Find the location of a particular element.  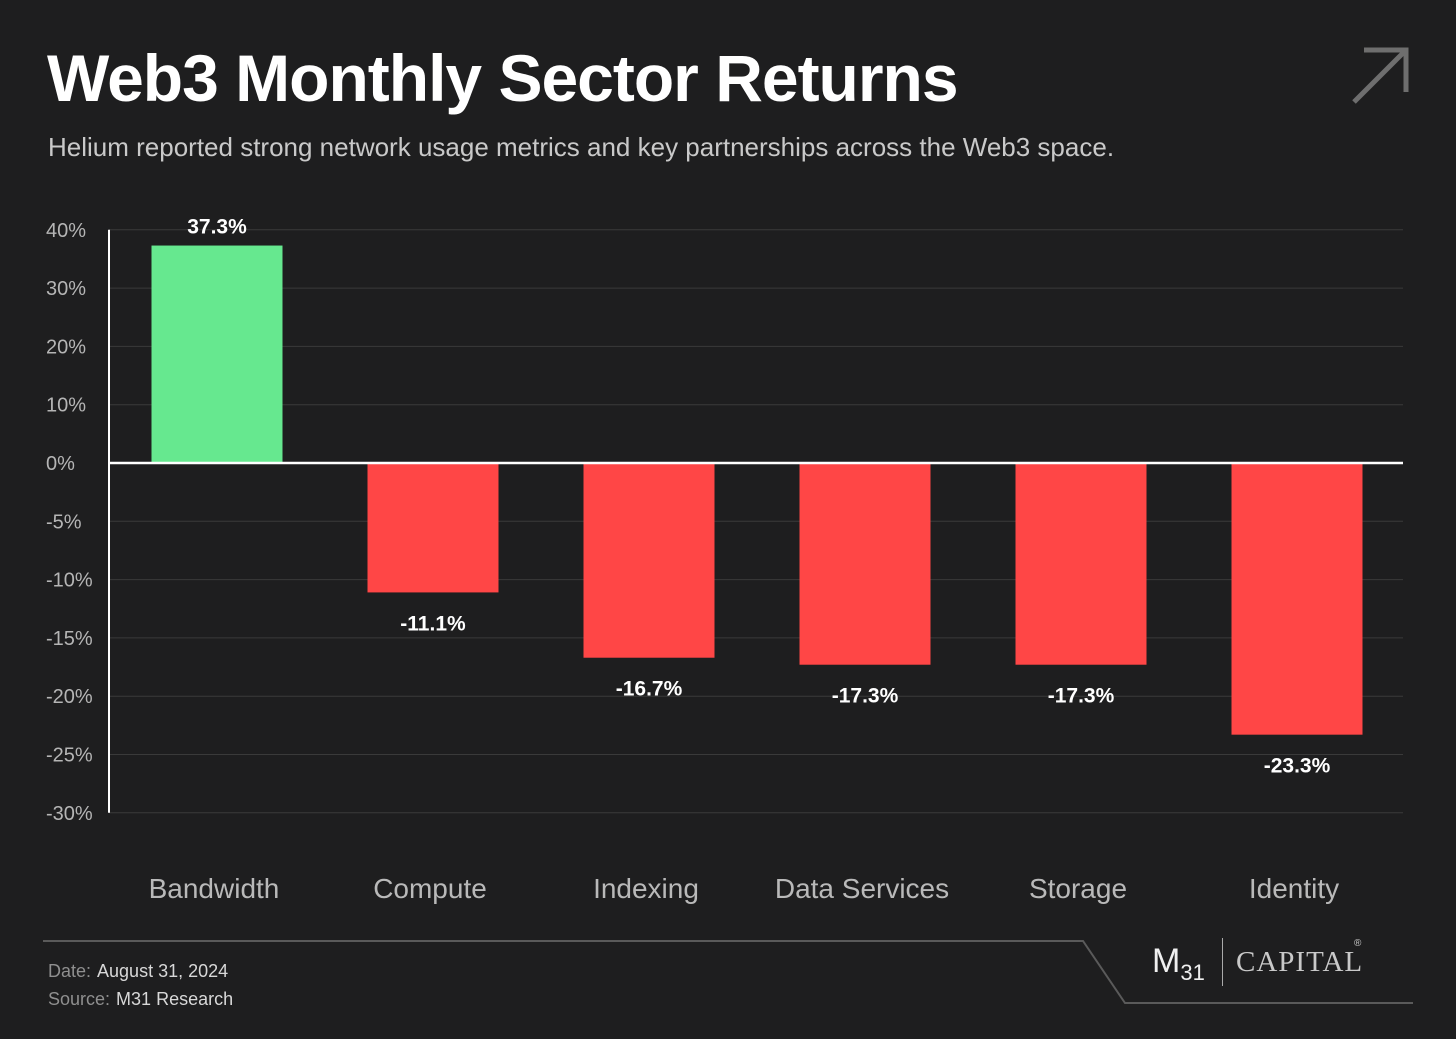

bar-storage is located at coordinates (1081, 564).